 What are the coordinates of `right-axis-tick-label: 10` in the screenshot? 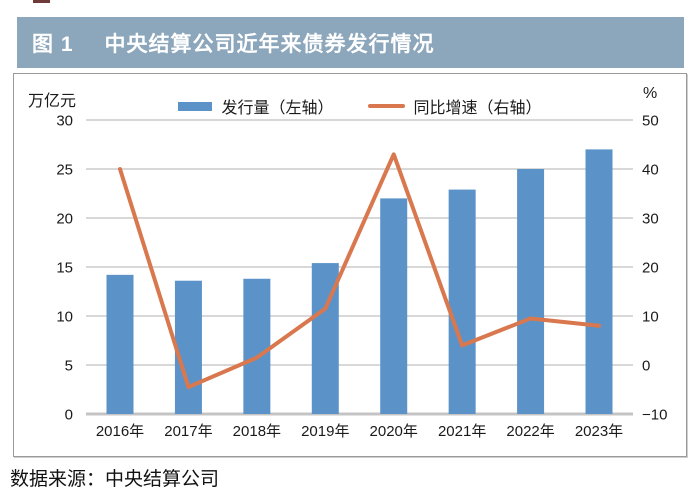 It's located at (650, 317).